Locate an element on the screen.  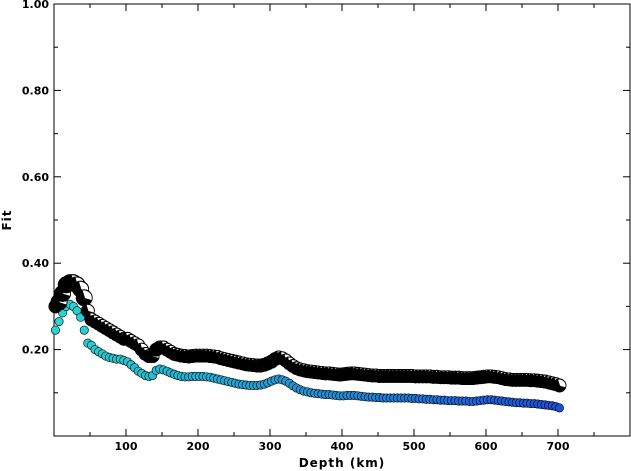
x-tick-label: 200 is located at coordinates (198, 446).